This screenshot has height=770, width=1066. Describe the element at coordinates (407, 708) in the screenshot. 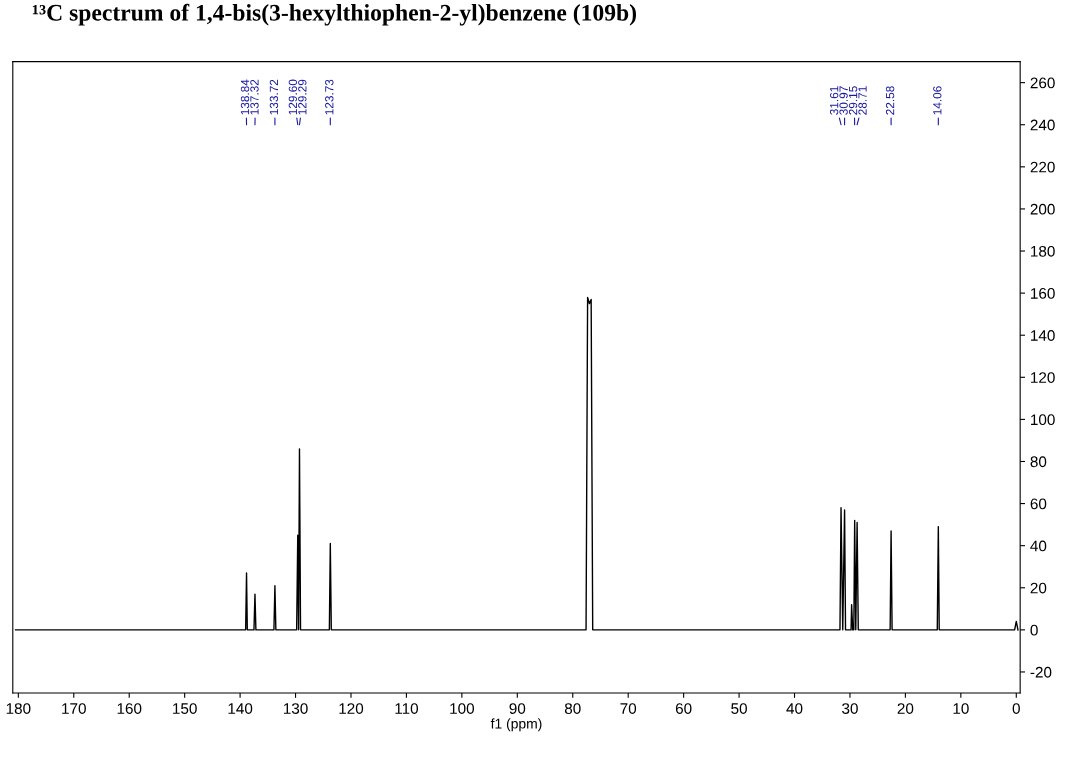

I see `x-tick-label: 110` at that location.